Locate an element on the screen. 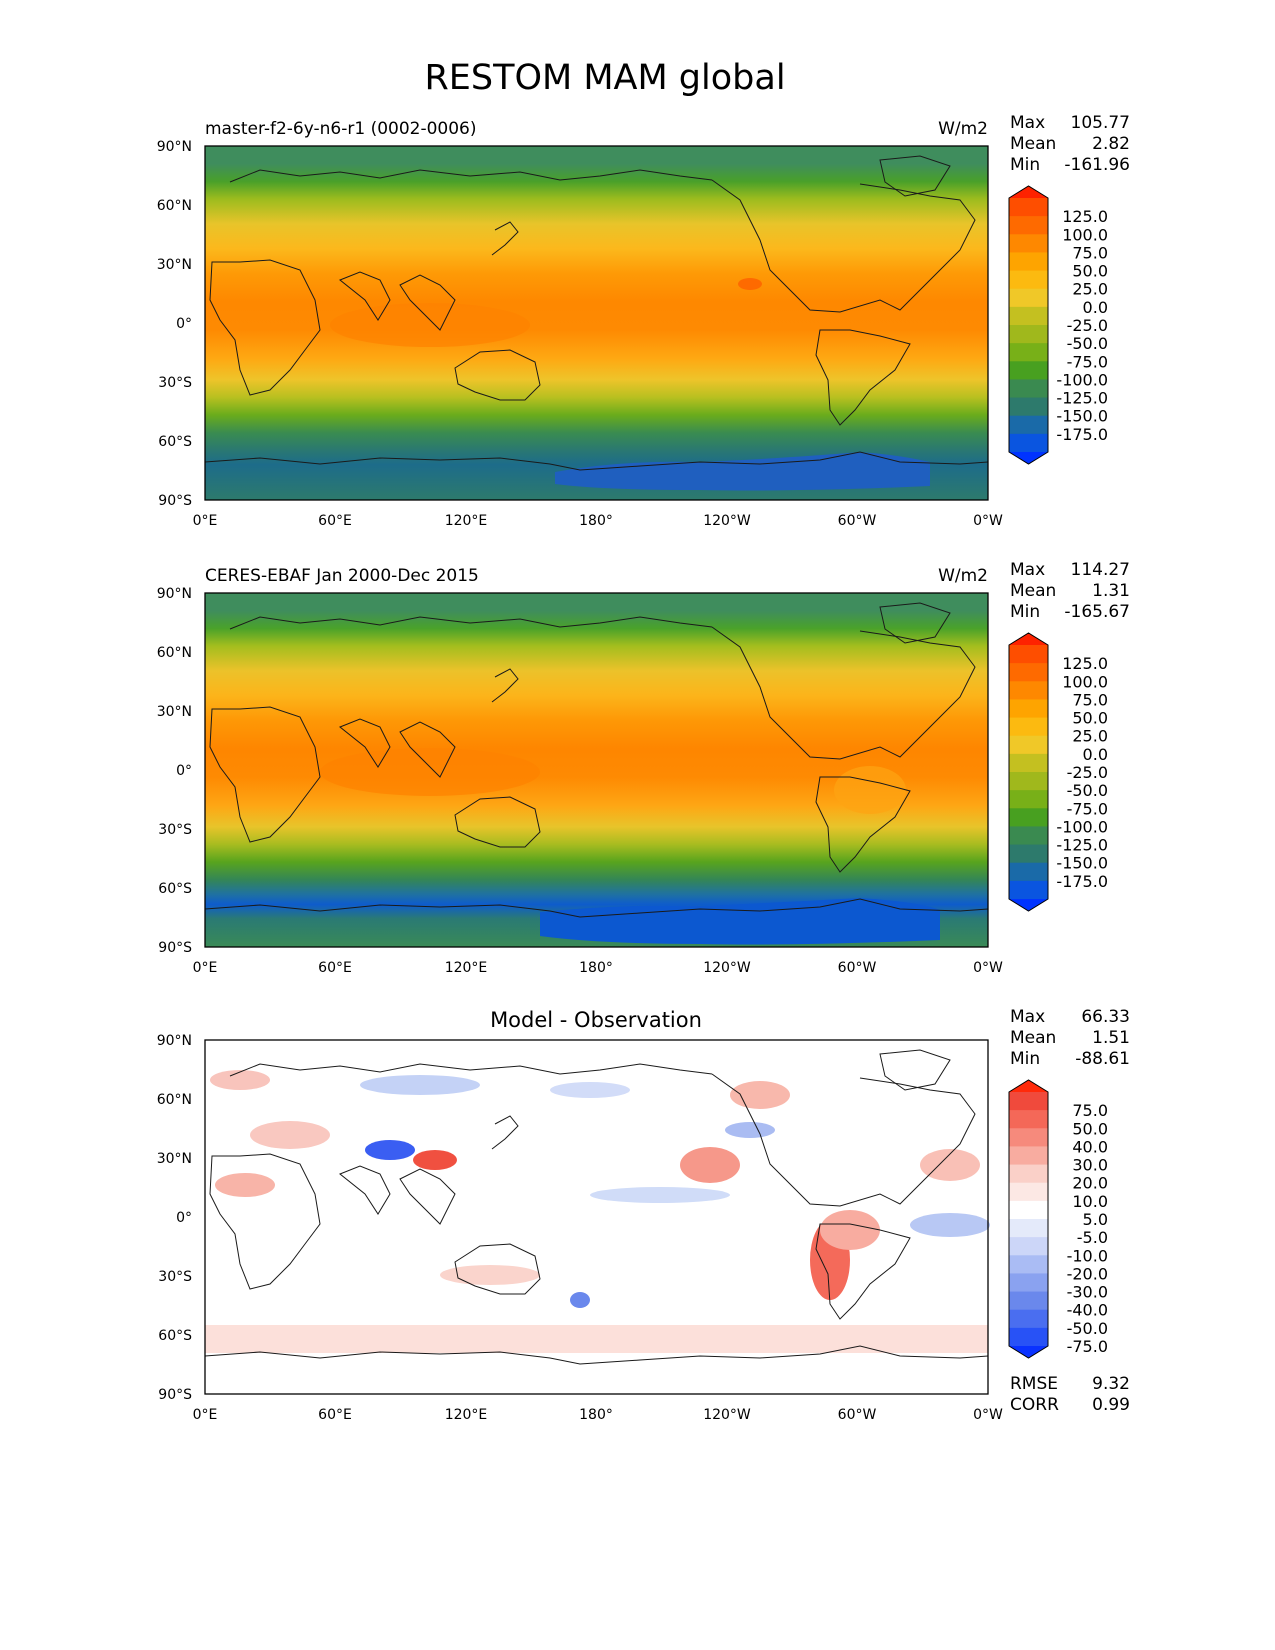 The height and width of the screenshot is (1650, 1275). stat-label: Max is located at coordinates (1027, 1017).